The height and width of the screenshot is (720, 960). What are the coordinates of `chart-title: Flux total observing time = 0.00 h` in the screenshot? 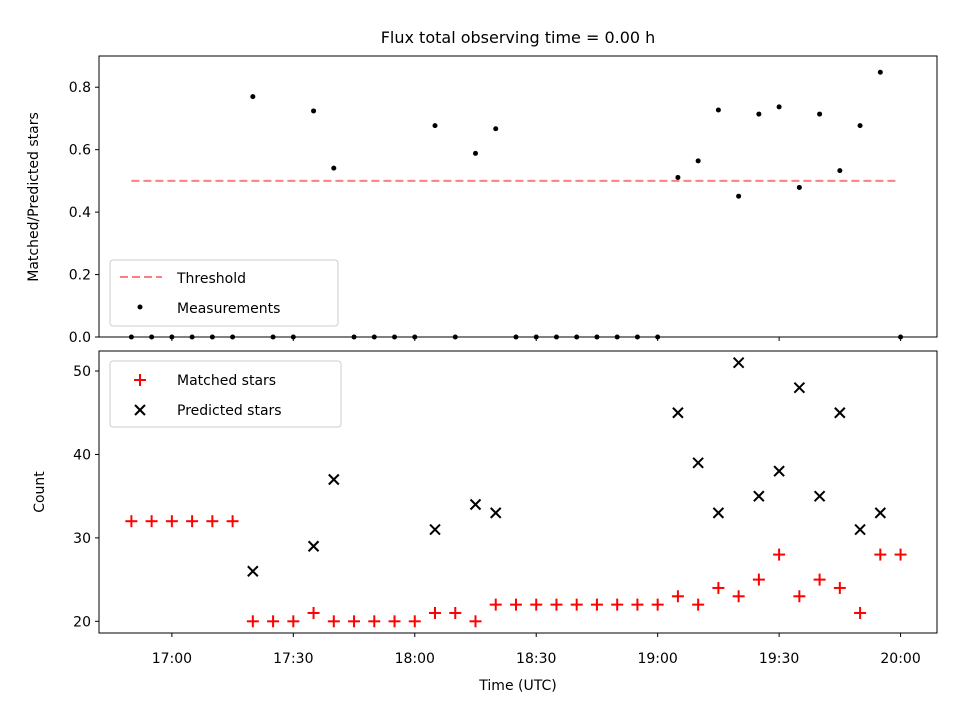 It's located at (518, 37).